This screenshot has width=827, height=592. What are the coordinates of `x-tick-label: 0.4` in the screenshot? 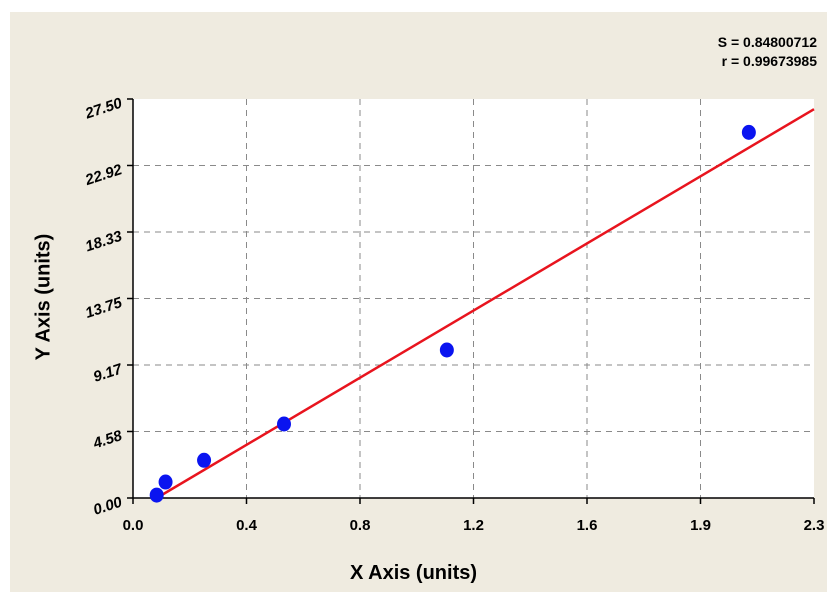 It's located at (247, 525).